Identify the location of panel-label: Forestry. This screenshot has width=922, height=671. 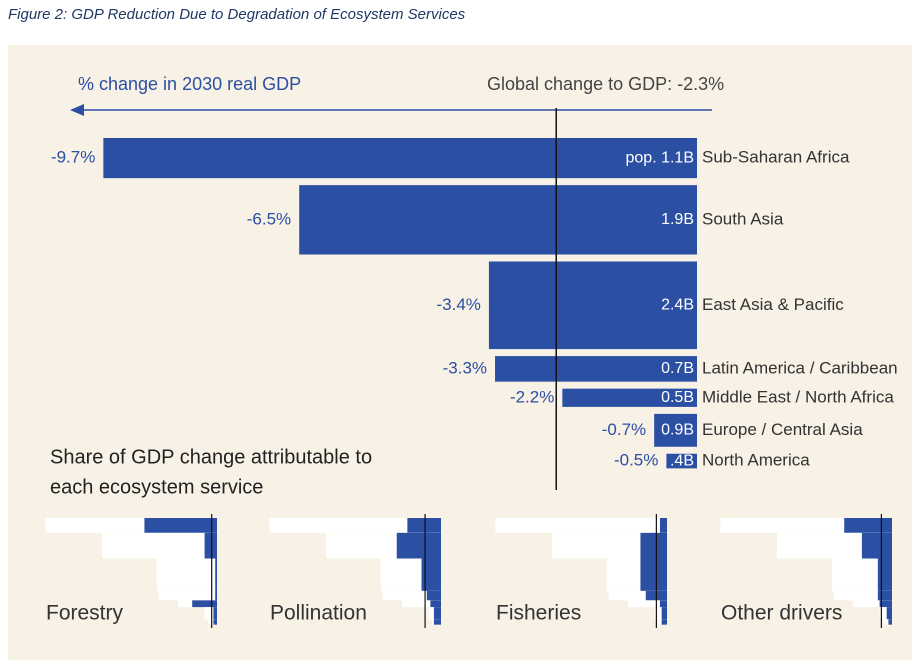
(85, 613).